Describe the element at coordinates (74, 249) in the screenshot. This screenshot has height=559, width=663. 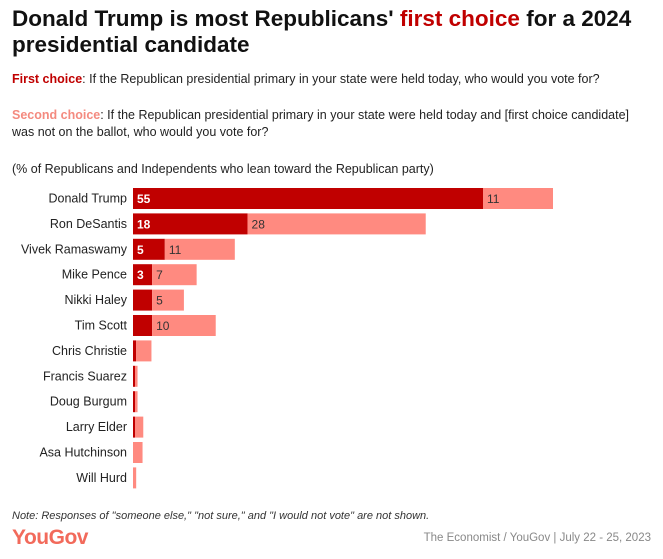
I see `category-label: Vivek Ramaswamy` at that location.